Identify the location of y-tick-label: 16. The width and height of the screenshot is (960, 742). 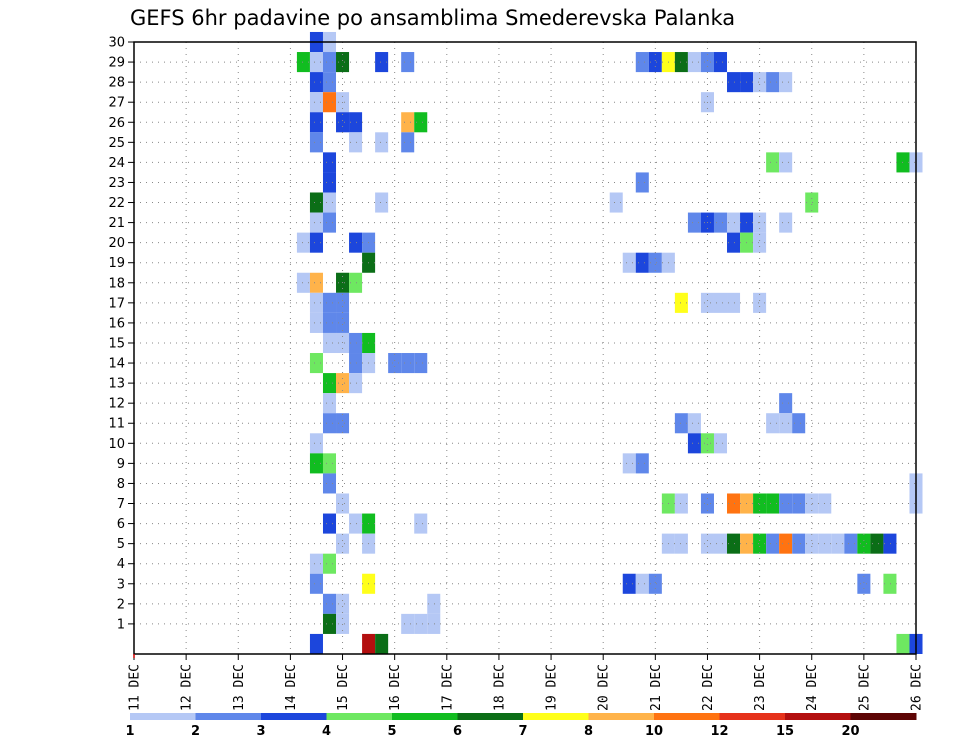
(116, 323).